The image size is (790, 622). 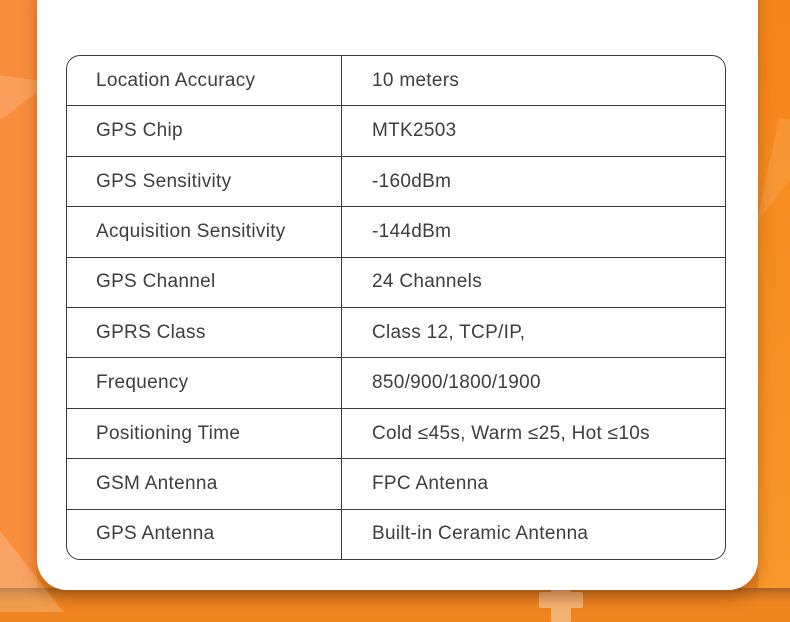 I want to click on spec-label-cell: GSM Antenna, so click(x=204, y=483).